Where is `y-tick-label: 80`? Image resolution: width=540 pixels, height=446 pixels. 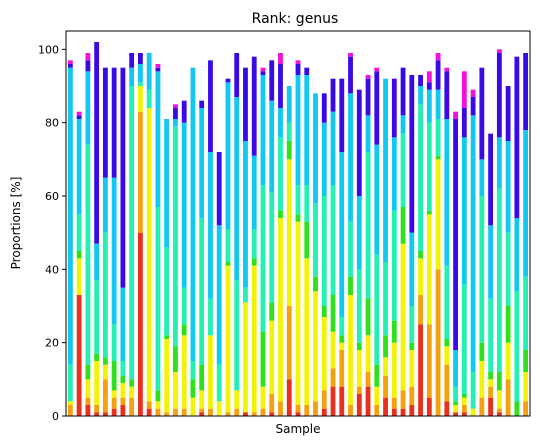 y-tick-label: 80 is located at coordinates (52, 123).